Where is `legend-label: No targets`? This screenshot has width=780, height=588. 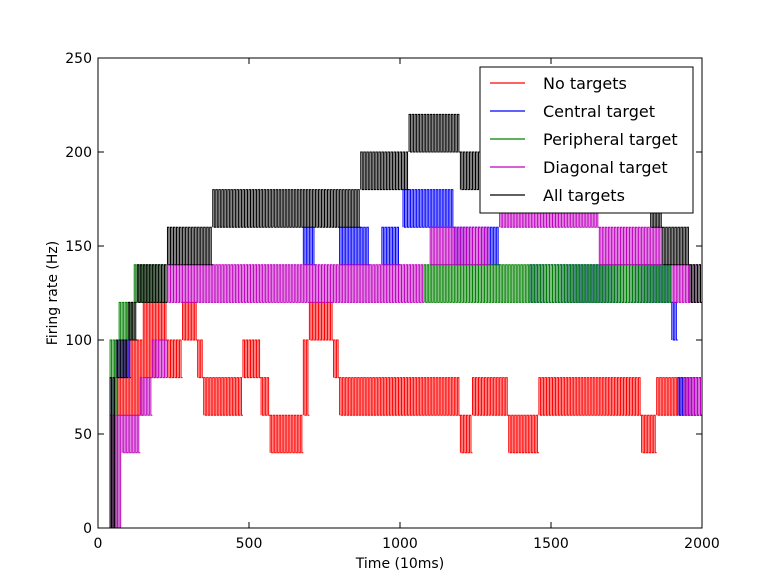 legend-label: No targets is located at coordinates (585, 83).